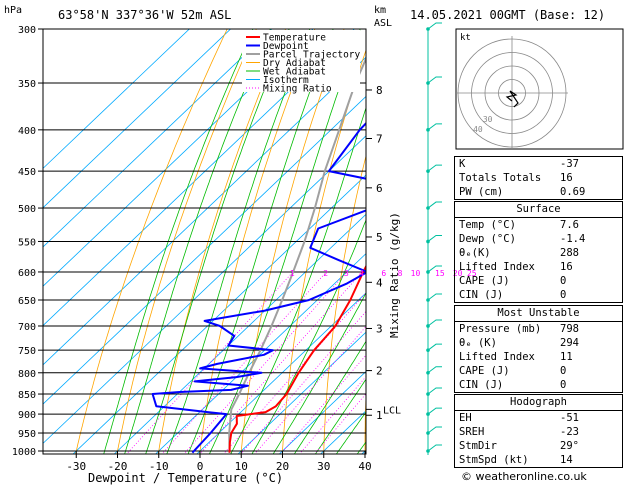  I want to click on row-value: -37, so click(569, 164).